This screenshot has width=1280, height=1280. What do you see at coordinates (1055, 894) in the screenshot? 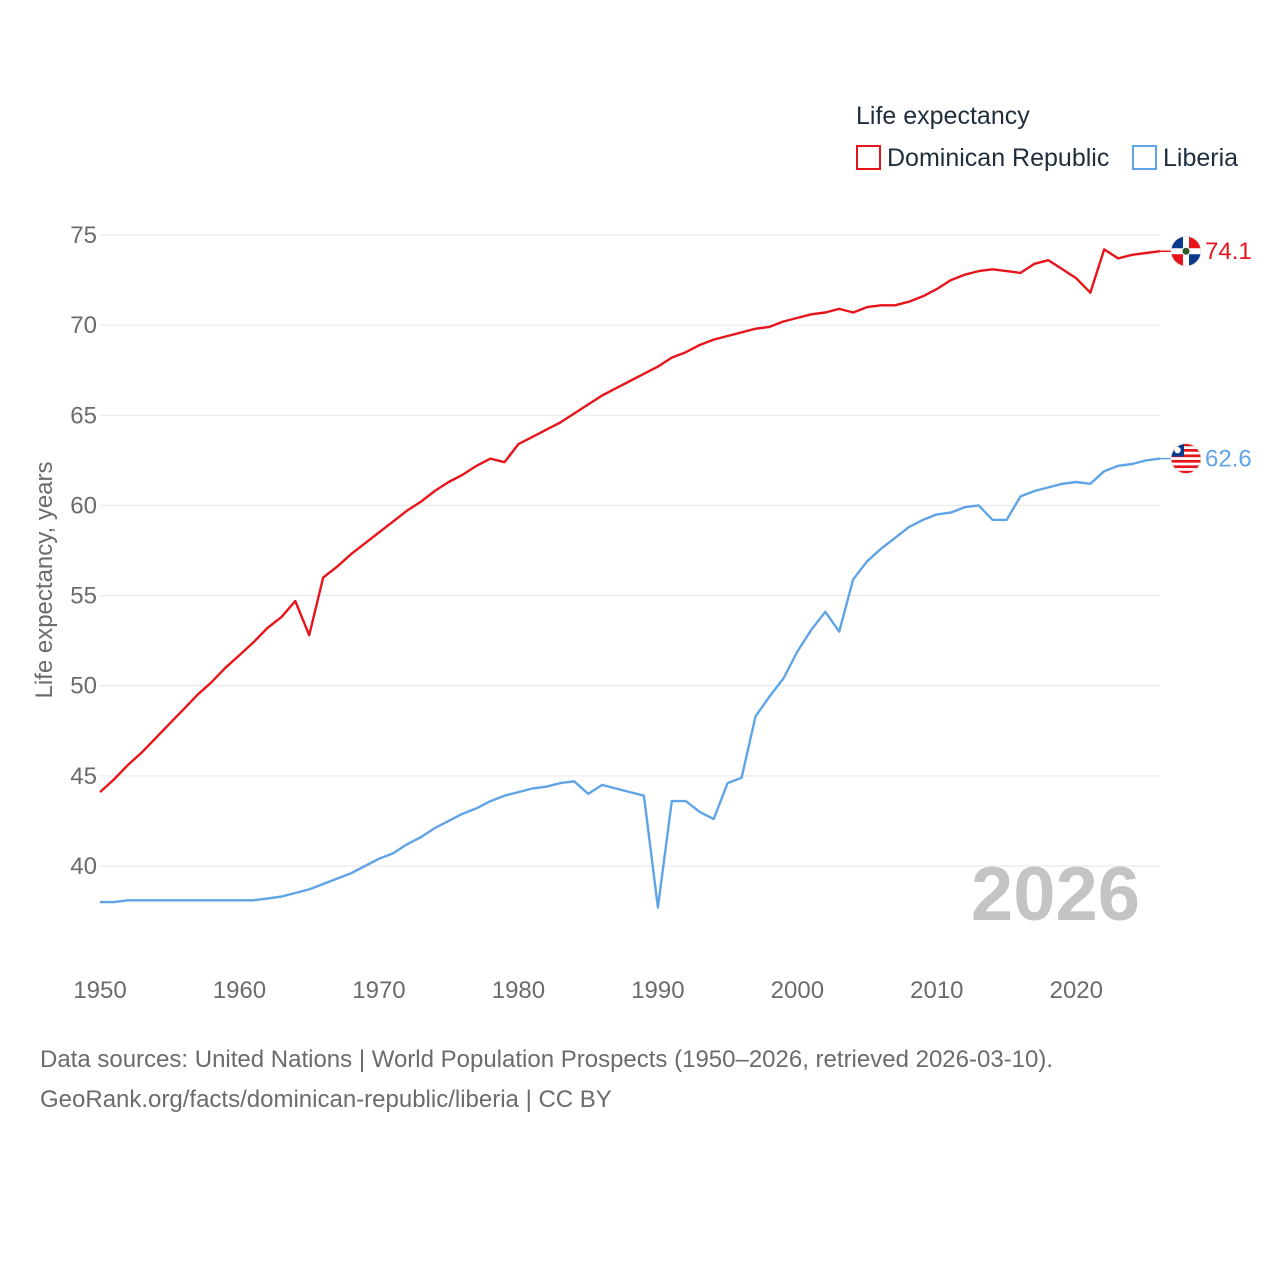
I see `year-watermark: 2026` at bounding box center [1055, 894].